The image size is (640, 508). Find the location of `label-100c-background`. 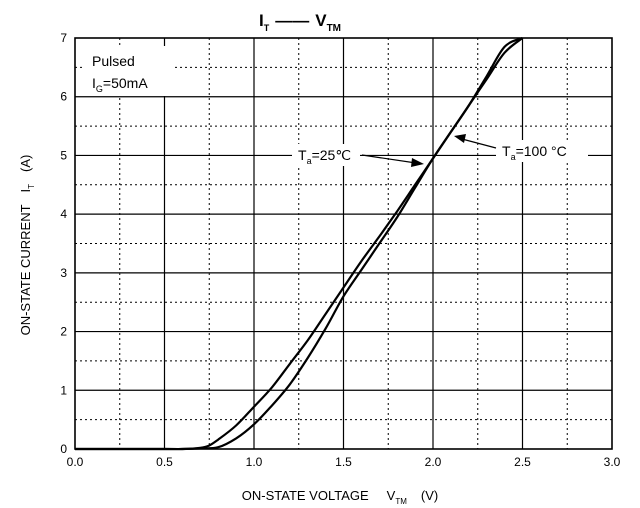

label-100c-background is located at coordinates (542, 151).